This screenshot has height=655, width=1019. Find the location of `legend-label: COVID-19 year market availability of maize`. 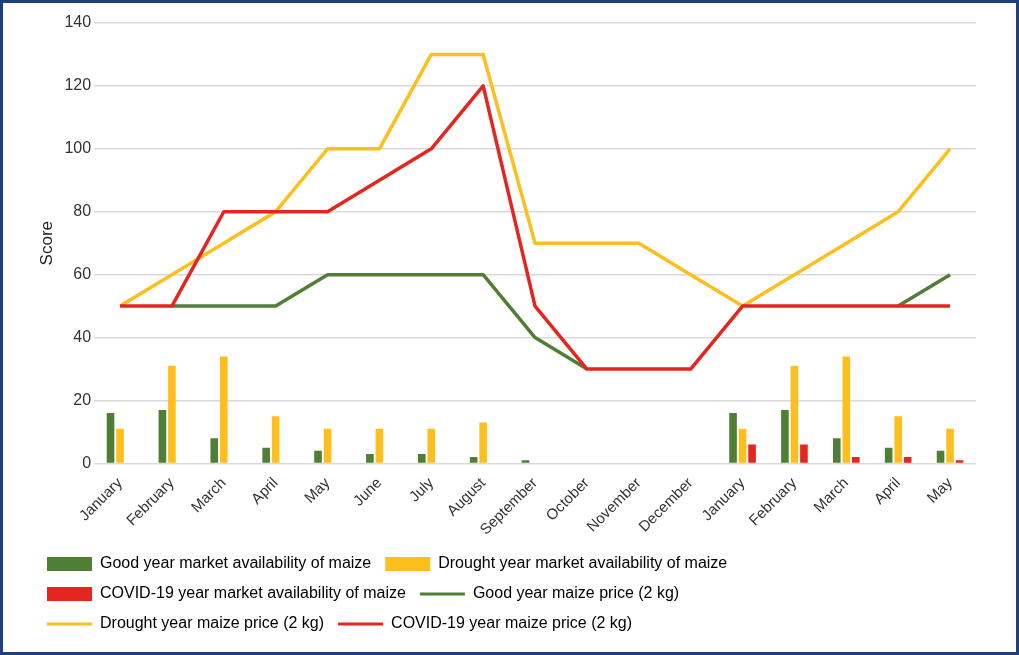

legend-label: COVID-19 year market availability of maize is located at coordinates (253, 593).